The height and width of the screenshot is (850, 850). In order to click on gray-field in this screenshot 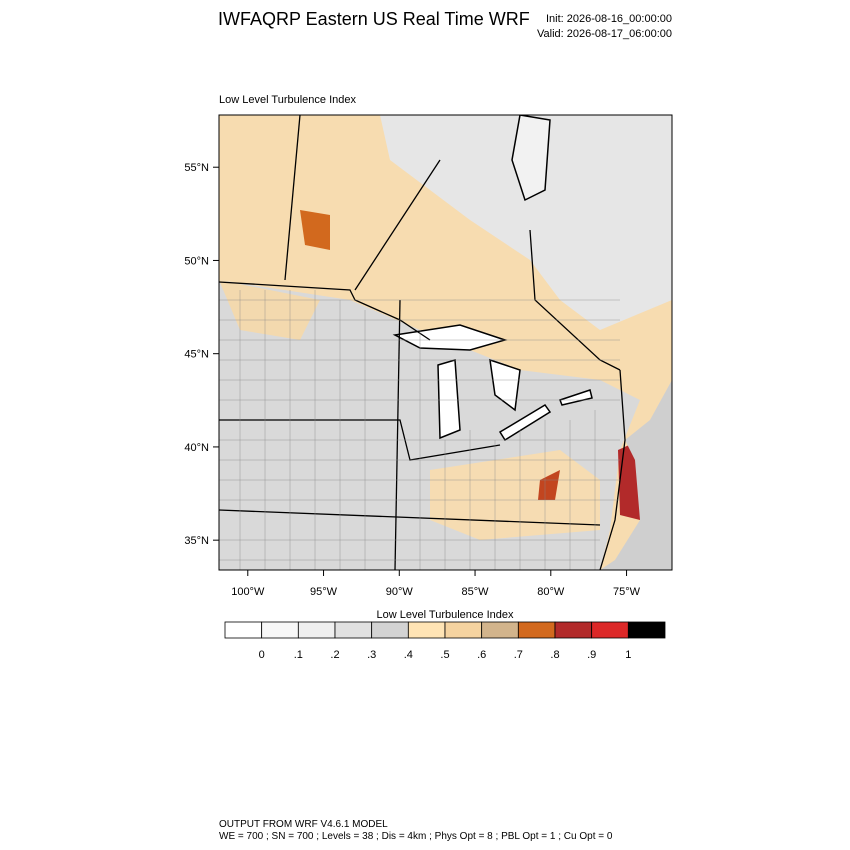, I will do `click(526, 222)`.